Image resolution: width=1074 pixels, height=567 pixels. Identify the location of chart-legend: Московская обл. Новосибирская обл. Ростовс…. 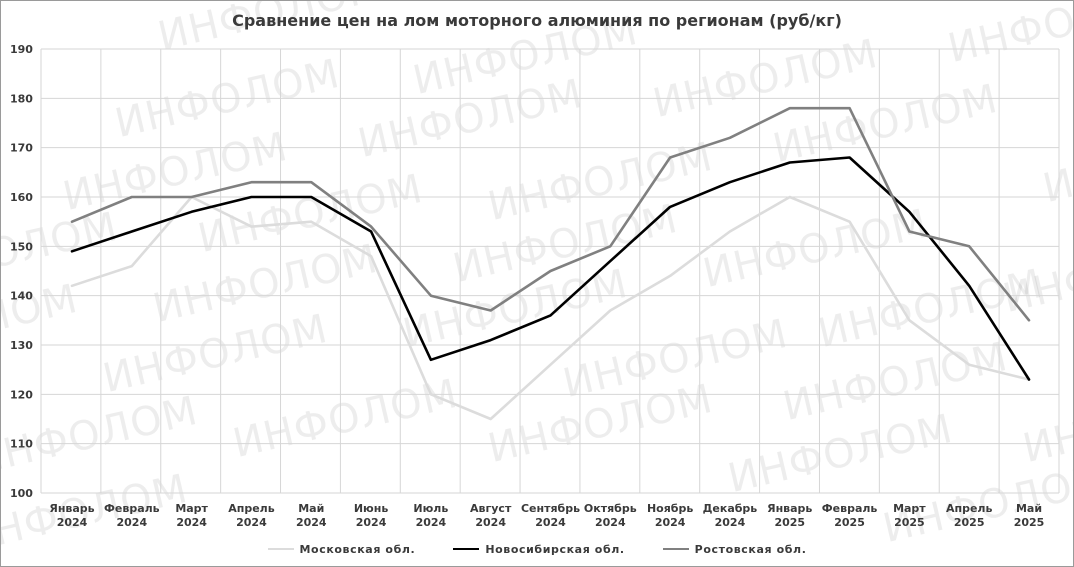
(537, 549).